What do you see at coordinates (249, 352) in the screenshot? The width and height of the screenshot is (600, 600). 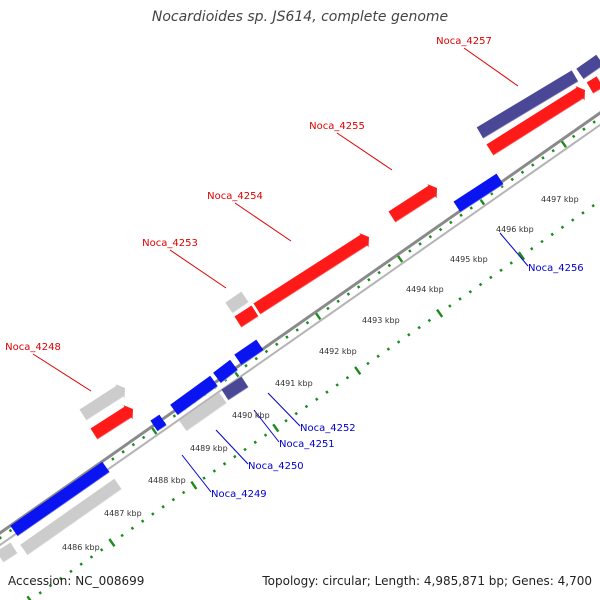 I see `gene-noca-4252-body` at bounding box center [249, 352].